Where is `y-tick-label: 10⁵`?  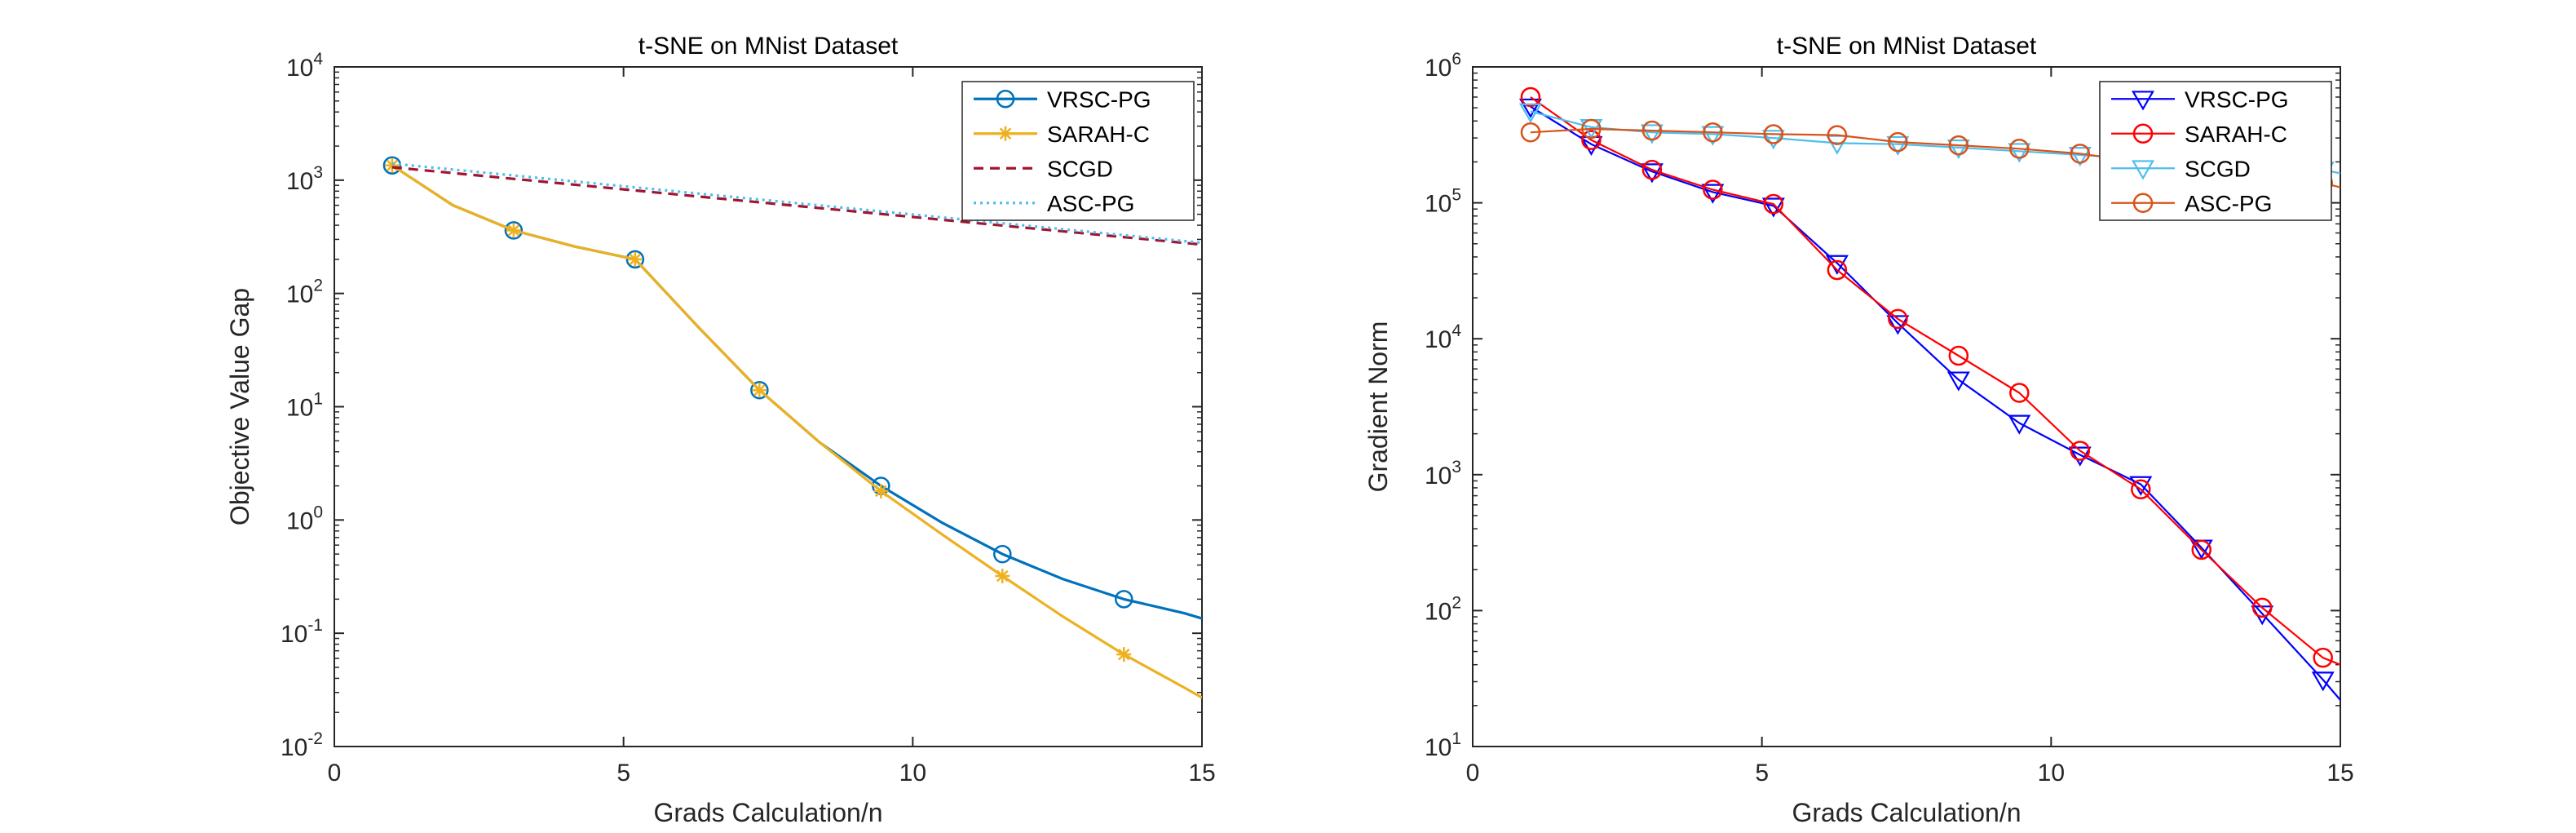
y-tick-label: 10⁵ is located at coordinates (1443, 202).